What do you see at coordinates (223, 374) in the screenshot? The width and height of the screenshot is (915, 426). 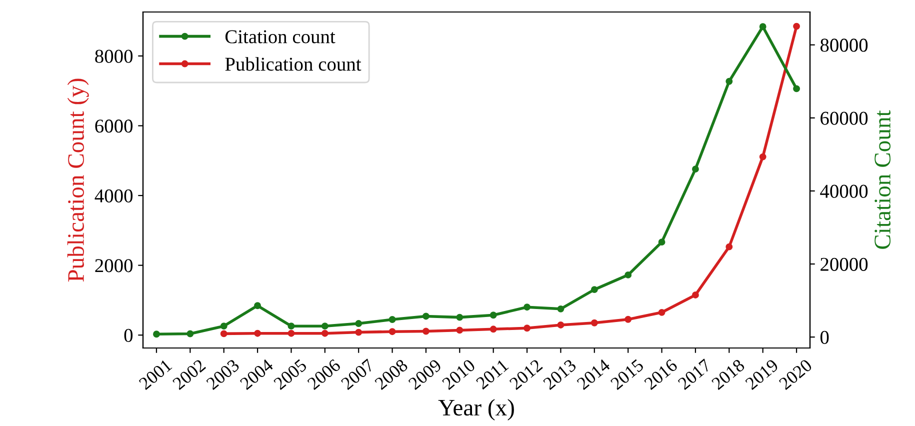 I see `x-tick-label: 2003` at bounding box center [223, 374].